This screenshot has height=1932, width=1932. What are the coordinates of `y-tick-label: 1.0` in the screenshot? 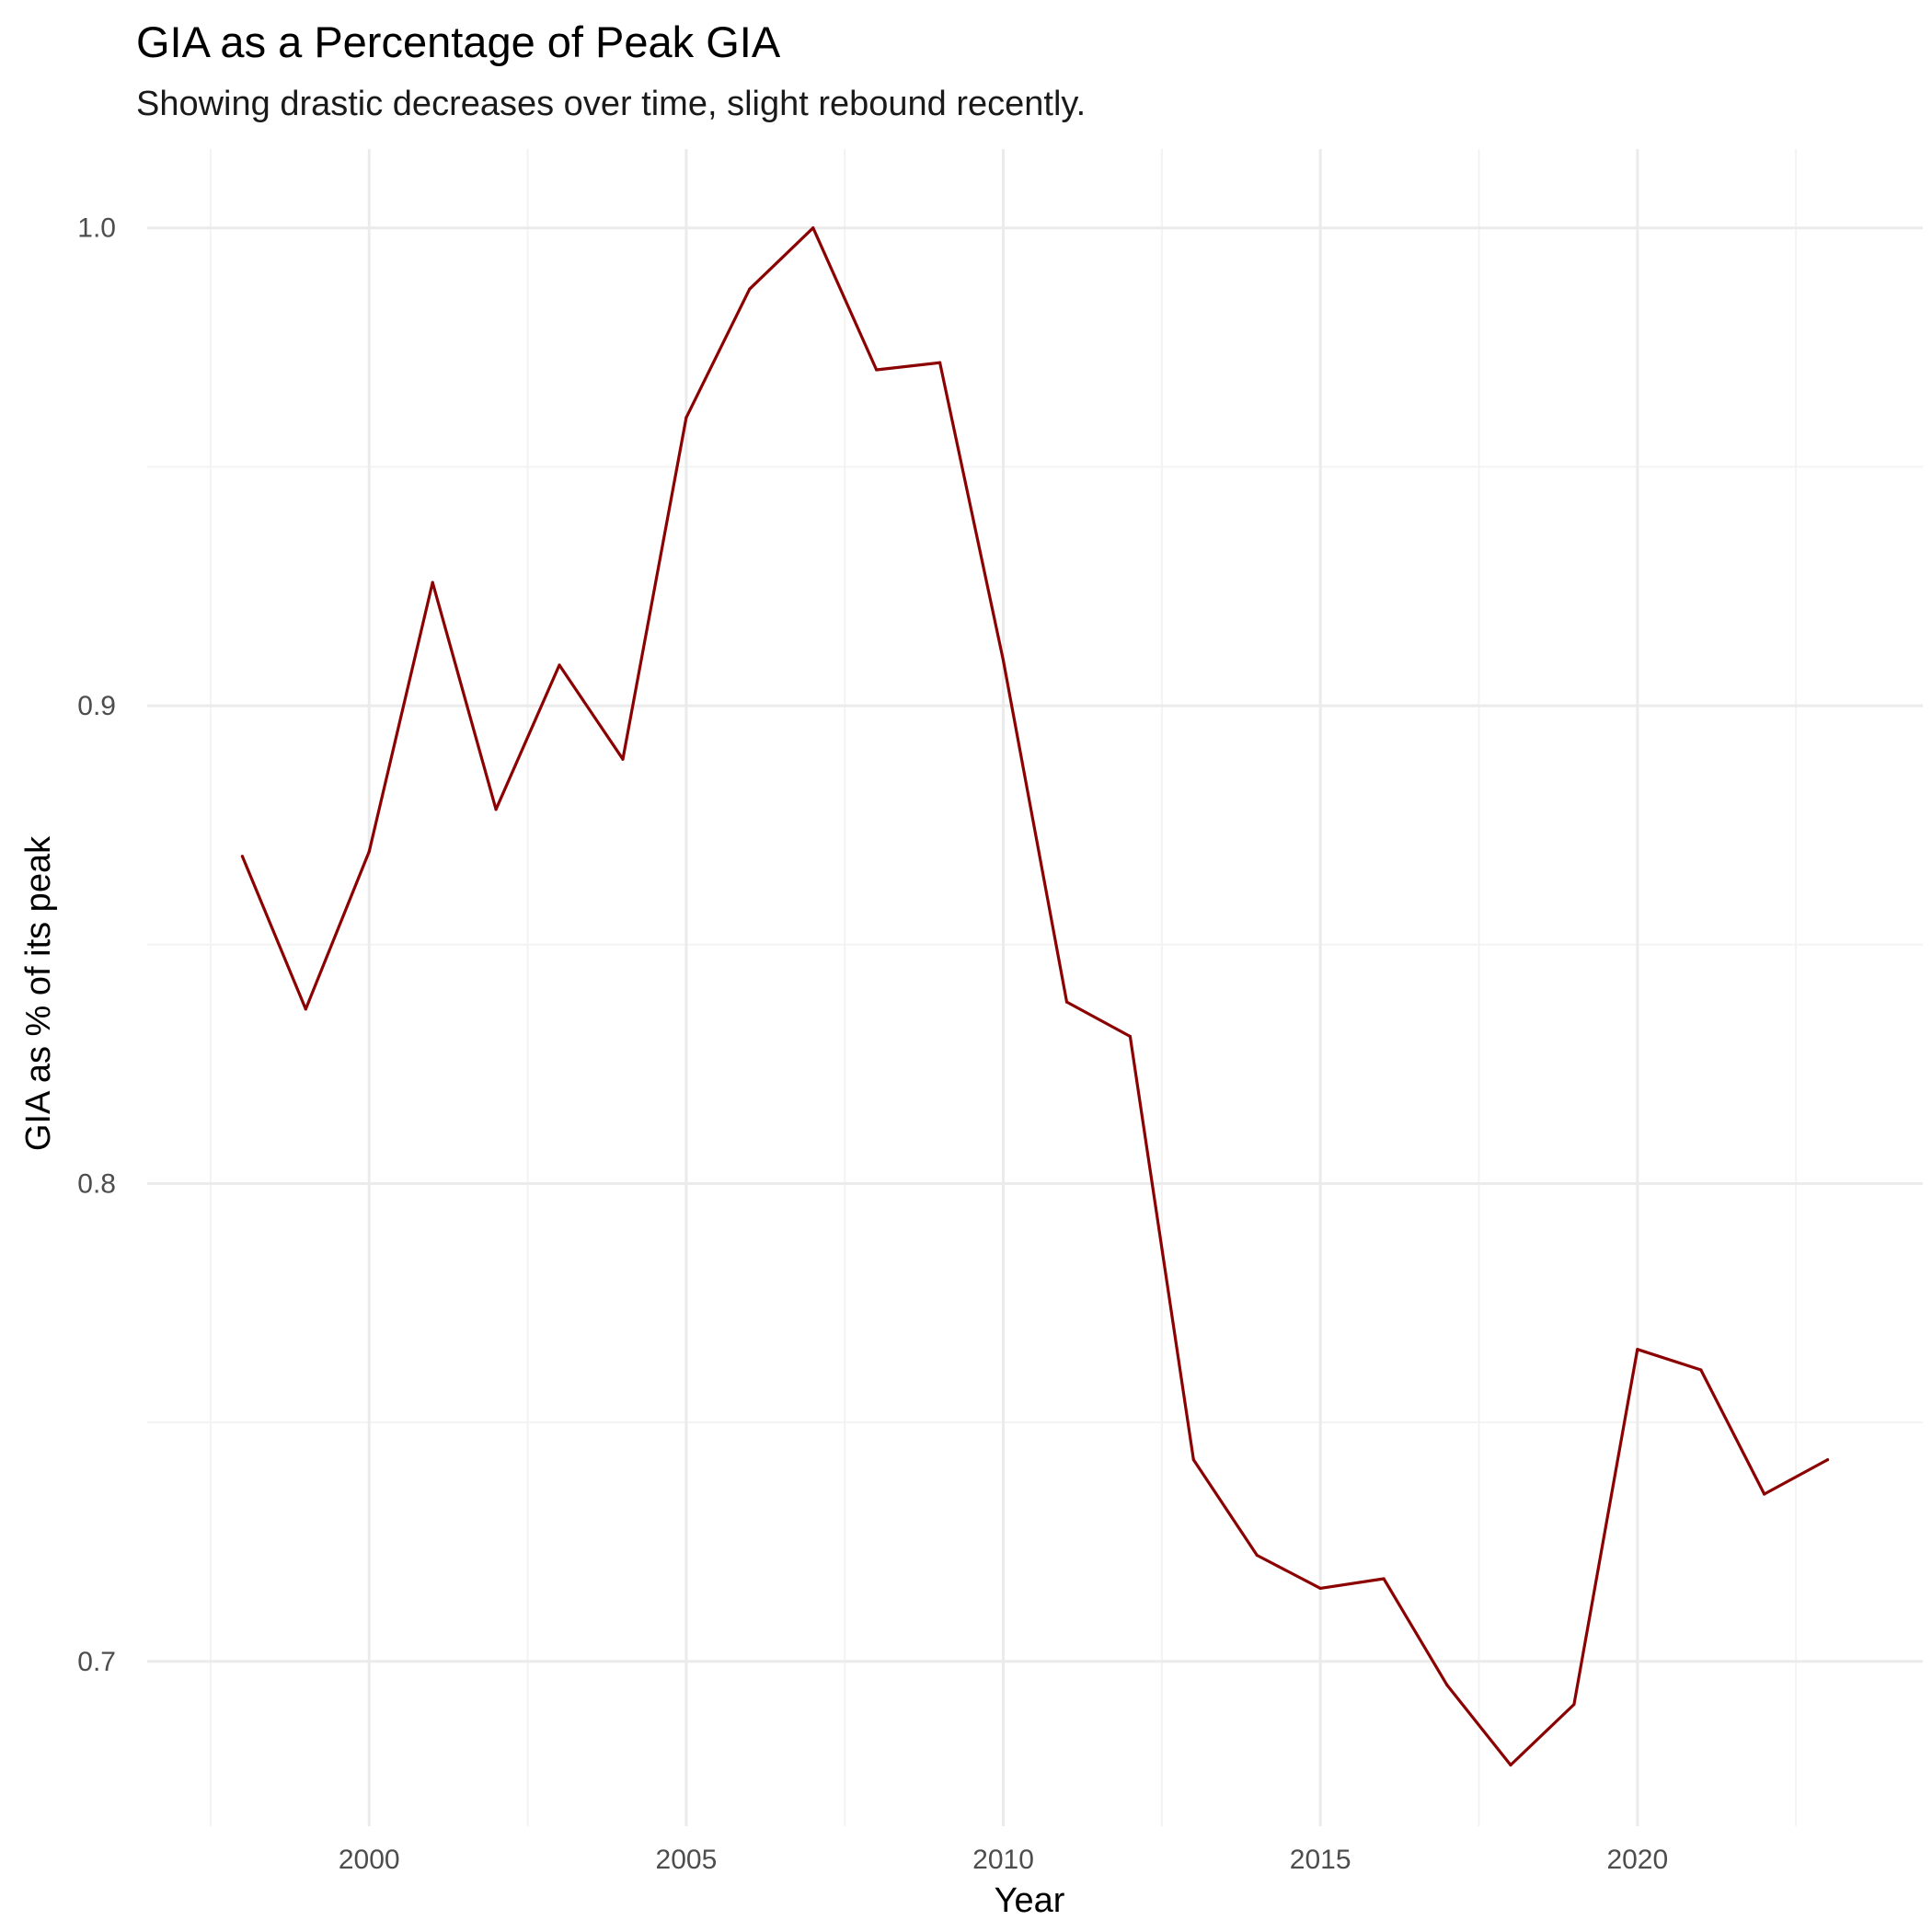 It's located at (96, 228).